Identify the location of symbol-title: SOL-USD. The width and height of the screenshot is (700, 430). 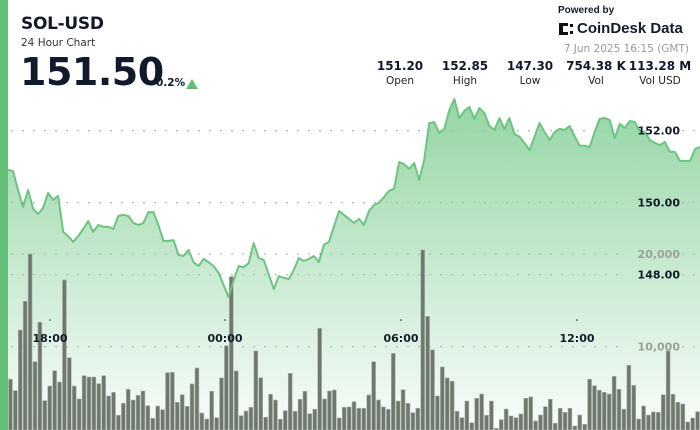
(62, 24).